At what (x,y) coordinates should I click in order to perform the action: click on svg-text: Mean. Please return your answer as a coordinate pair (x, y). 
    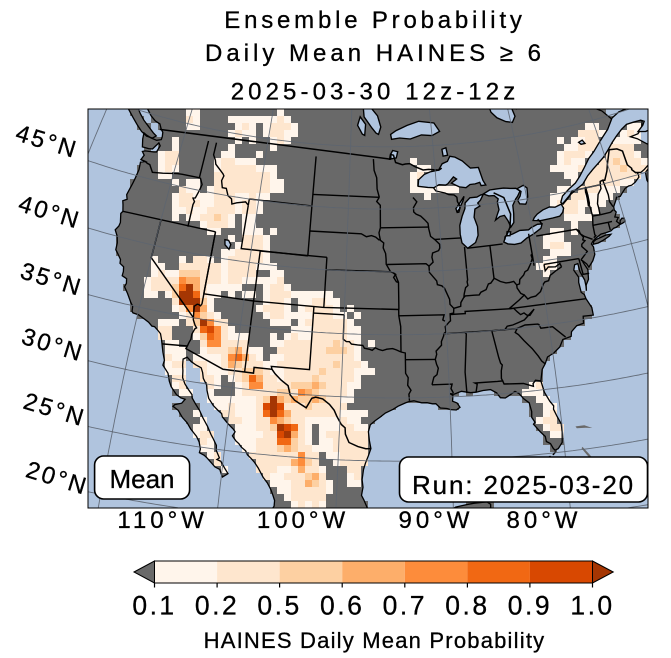
    Looking at the image, I should click on (141, 479).